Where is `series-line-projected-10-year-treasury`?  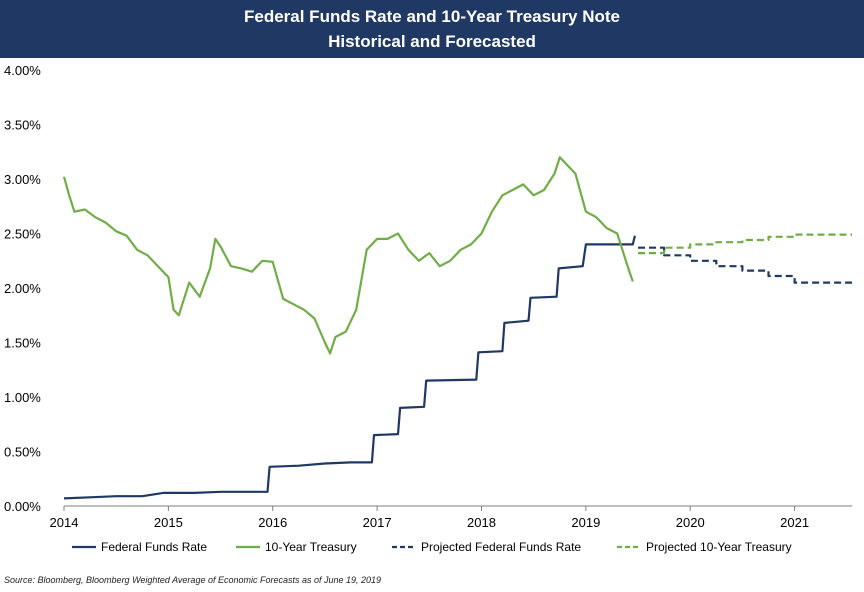 series-line-projected-10-year-treasury is located at coordinates (745, 244).